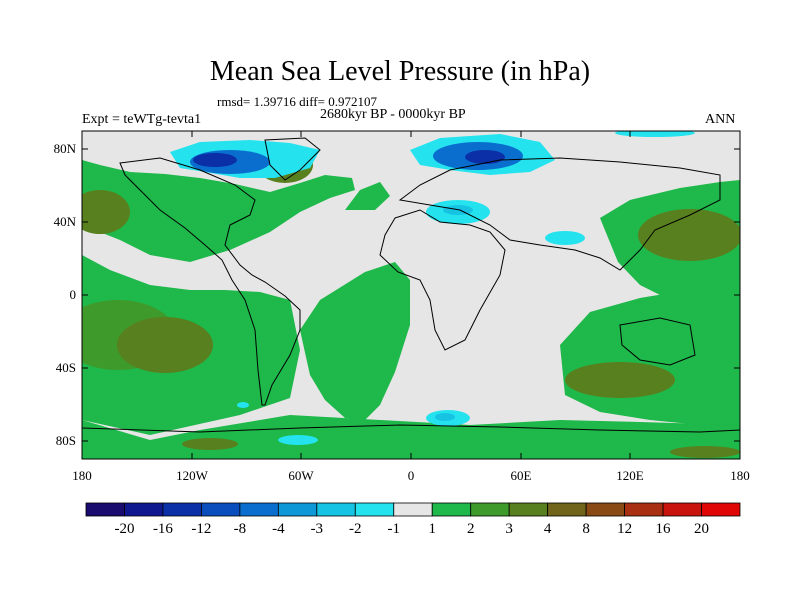  What do you see at coordinates (65, 440) in the screenshot?
I see `lat-tick-80s: 80S` at bounding box center [65, 440].